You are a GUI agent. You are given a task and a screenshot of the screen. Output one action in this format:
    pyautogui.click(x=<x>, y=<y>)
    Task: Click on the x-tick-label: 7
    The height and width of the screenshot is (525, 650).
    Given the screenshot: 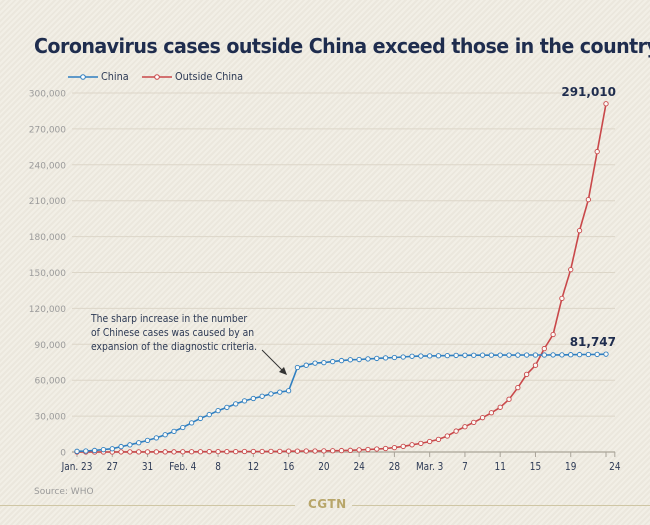 What is the action you would take?
    pyautogui.click(x=465, y=467)
    